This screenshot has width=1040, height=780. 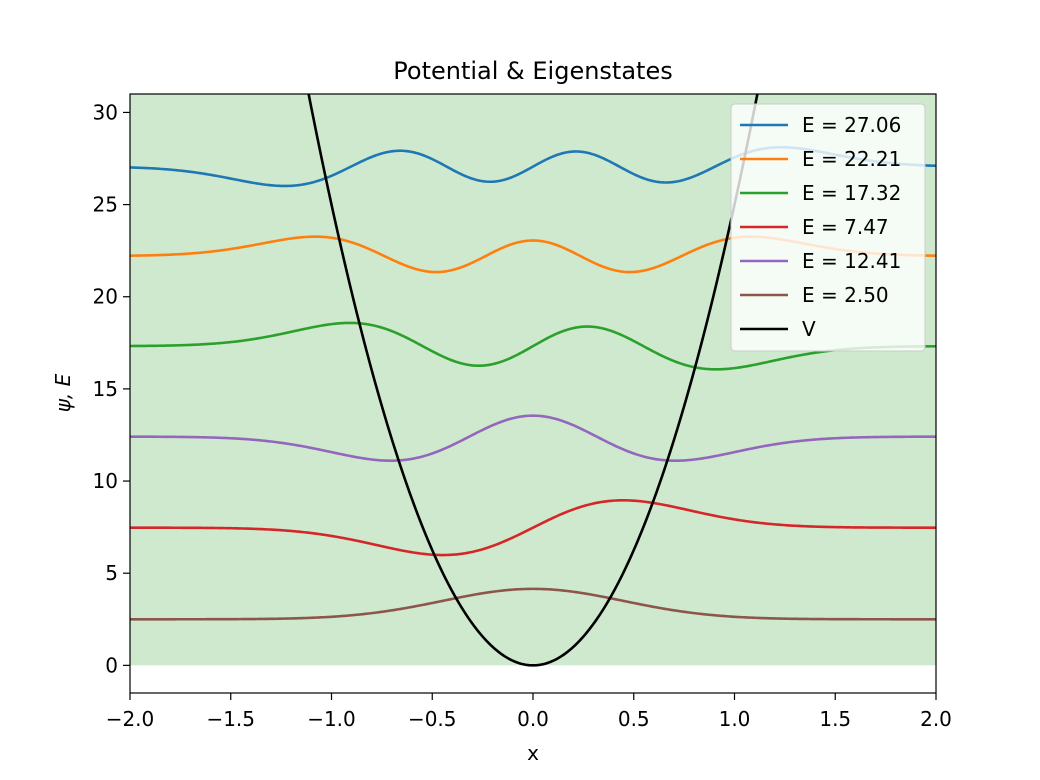 I want to click on legend-label: V, so click(x=809, y=329).